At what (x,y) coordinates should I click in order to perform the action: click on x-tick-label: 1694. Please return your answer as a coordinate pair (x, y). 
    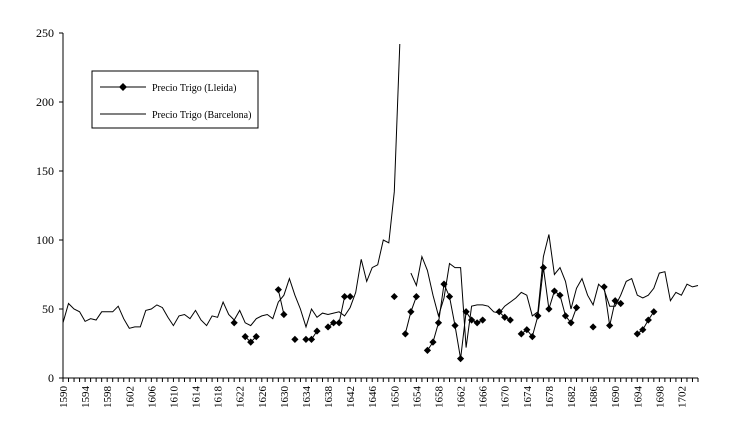
    Looking at the image, I should click on (638, 397).